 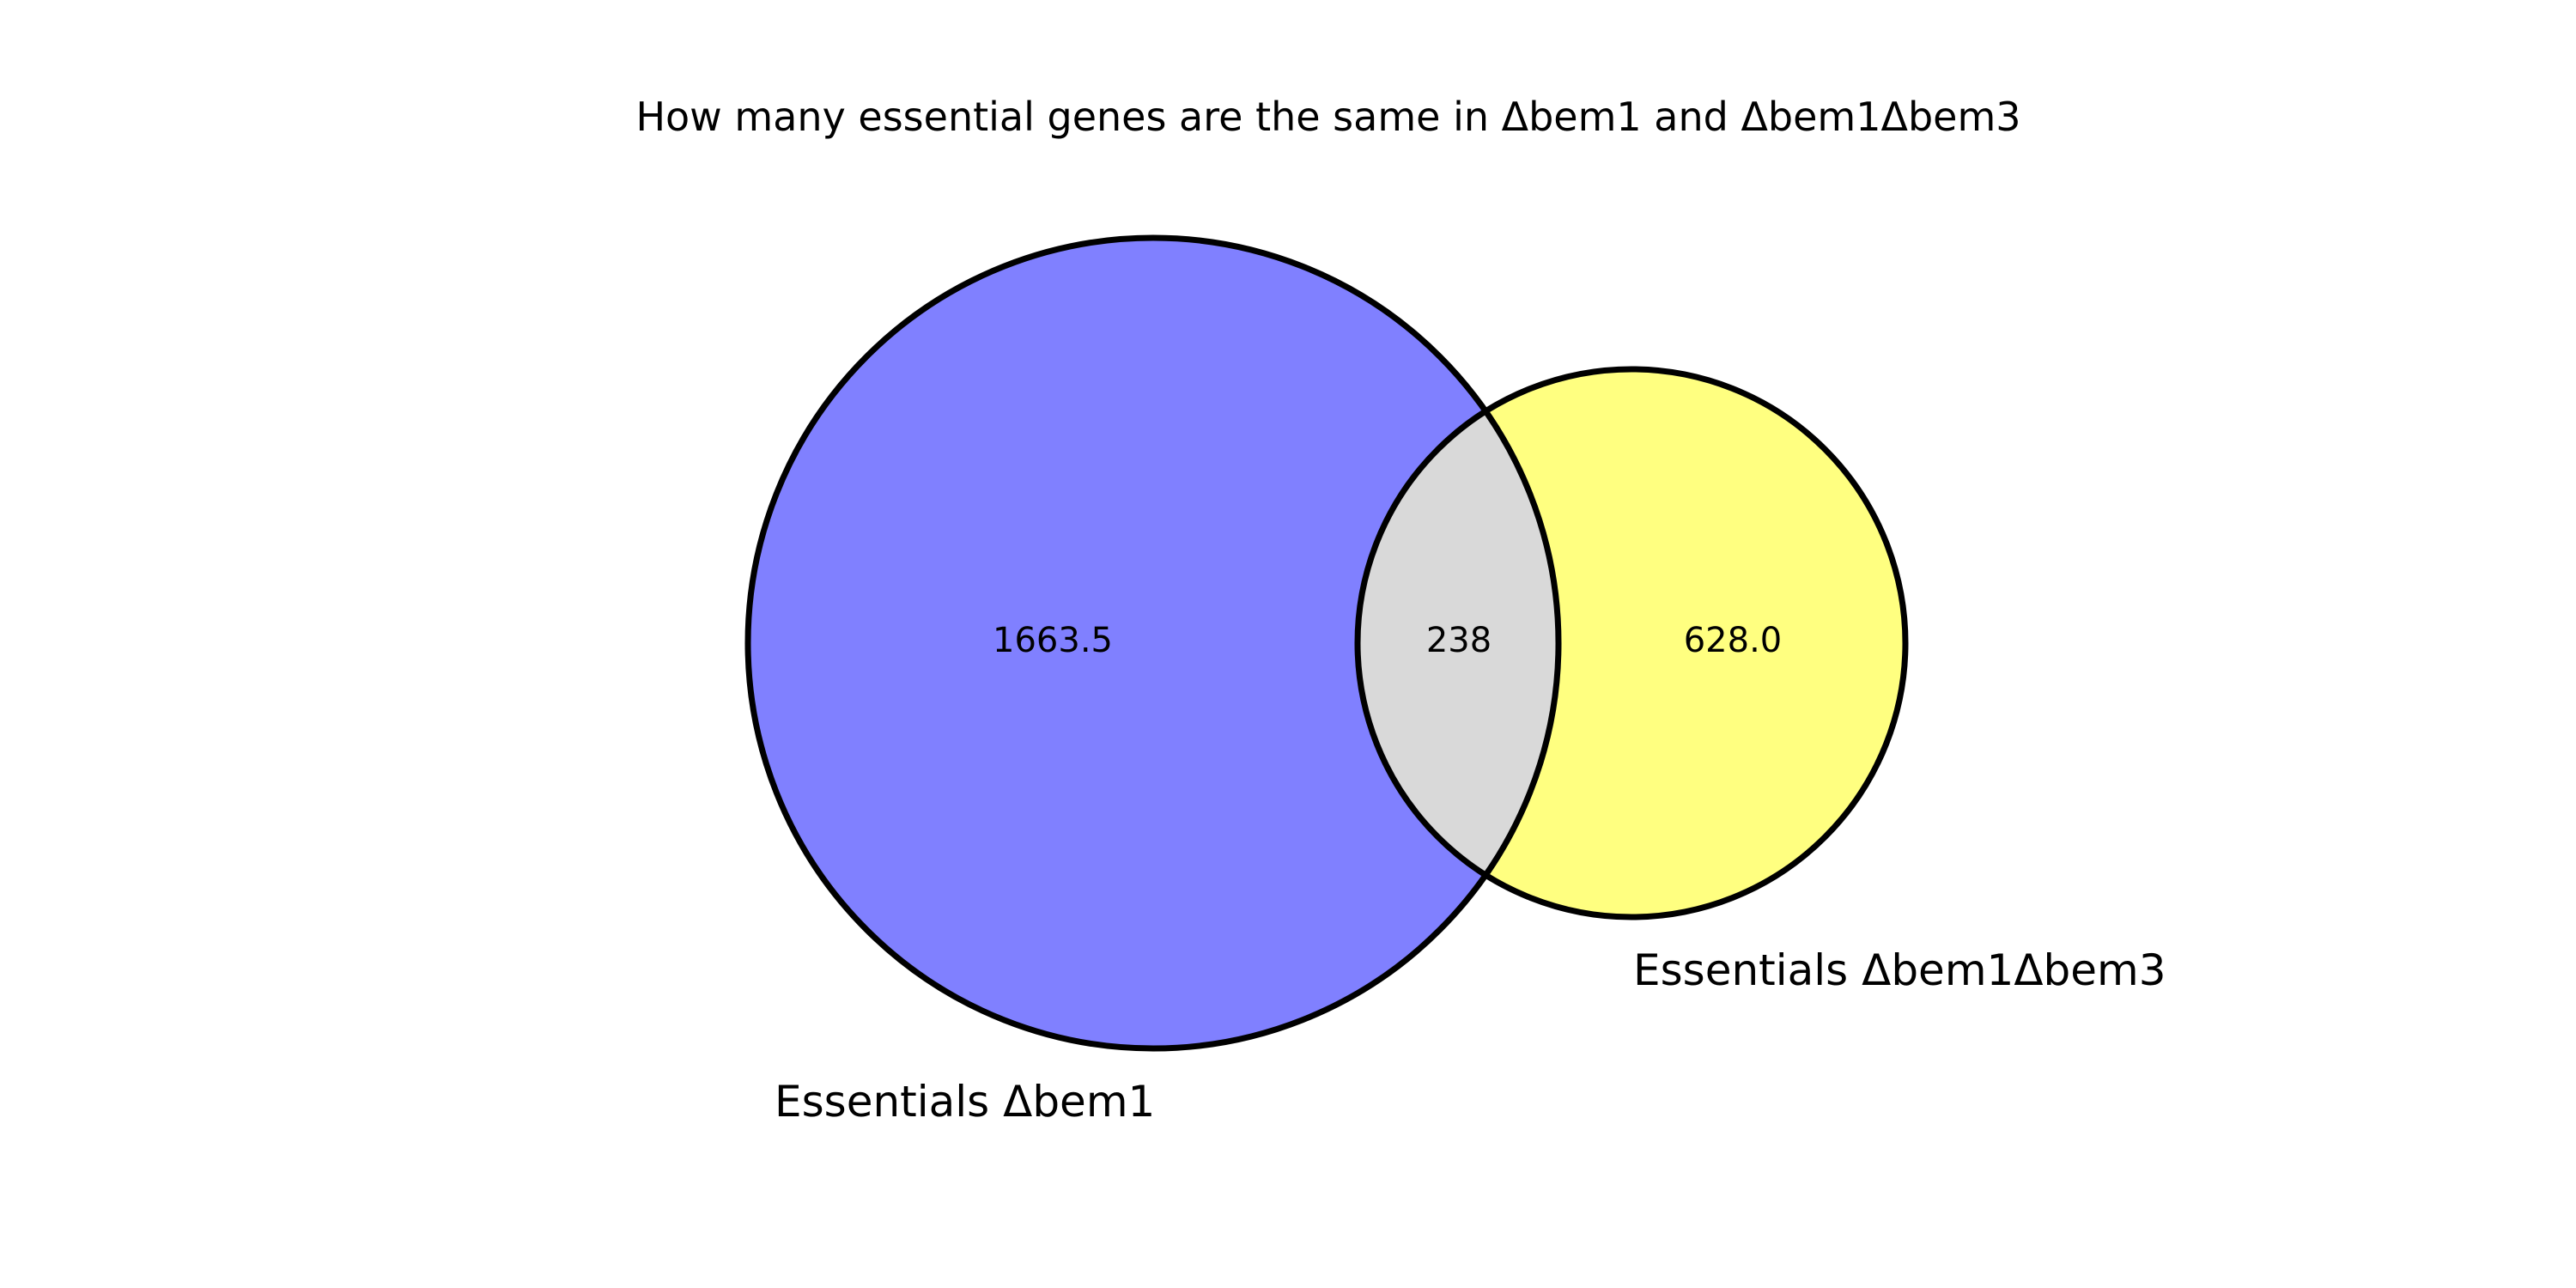 I want to click on set-b-outline, so click(x=1631, y=643).